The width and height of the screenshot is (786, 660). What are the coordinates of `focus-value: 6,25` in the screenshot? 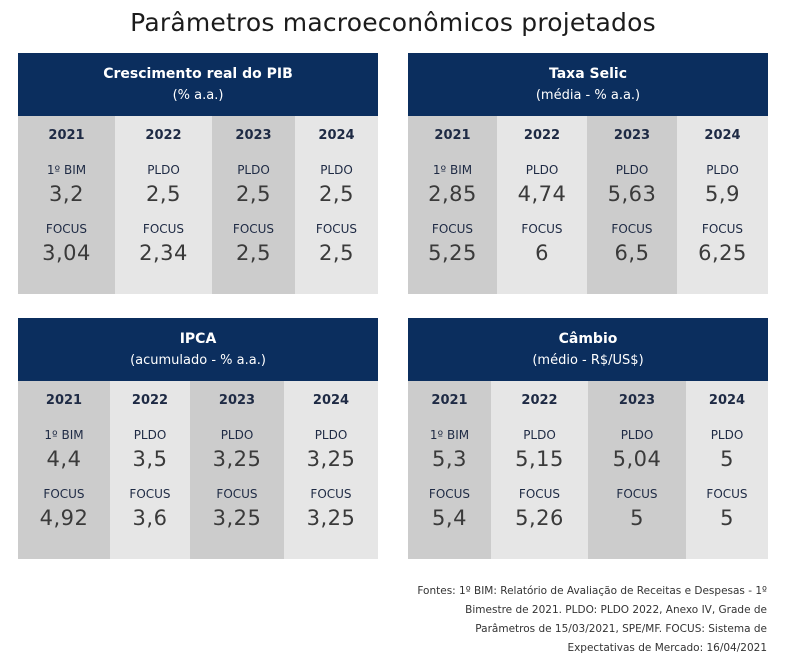 It's located at (722, 253).